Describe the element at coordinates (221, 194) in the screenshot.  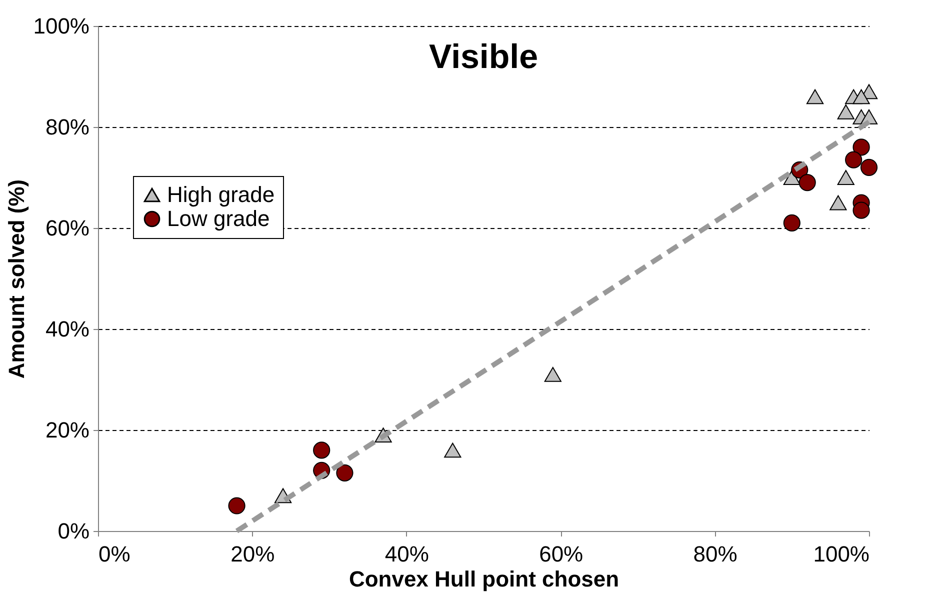
I see `legend-label: High grade` at that location.